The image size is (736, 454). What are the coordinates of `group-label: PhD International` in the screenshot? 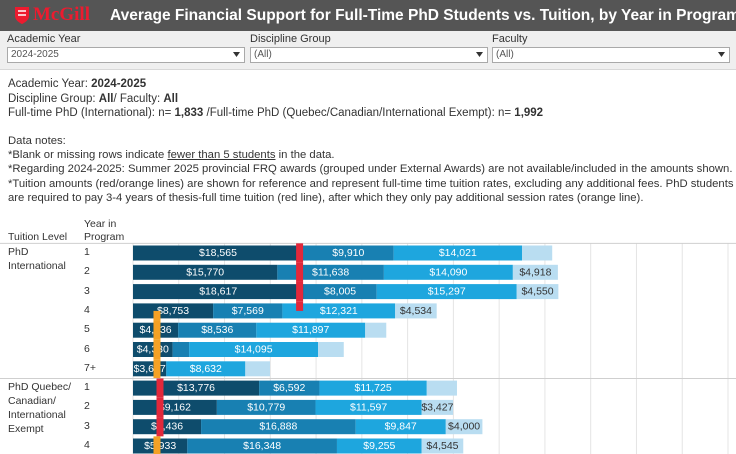 It's located at (37, 259).